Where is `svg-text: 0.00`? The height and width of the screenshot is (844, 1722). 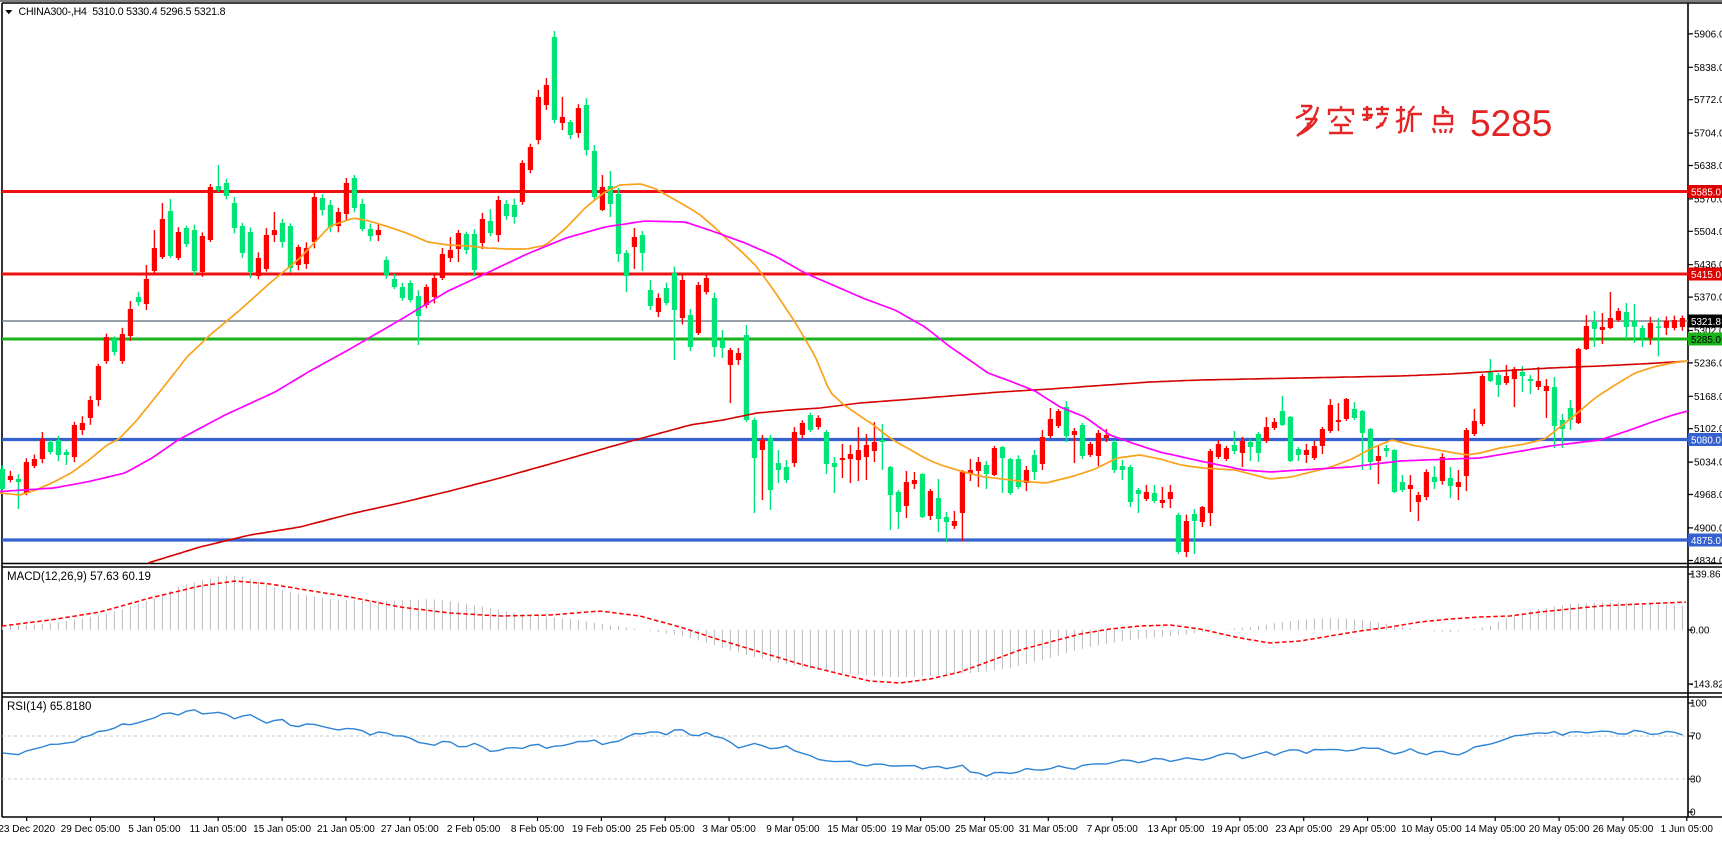
svg-text: 0.00 is located at coordinates (1700, 631).